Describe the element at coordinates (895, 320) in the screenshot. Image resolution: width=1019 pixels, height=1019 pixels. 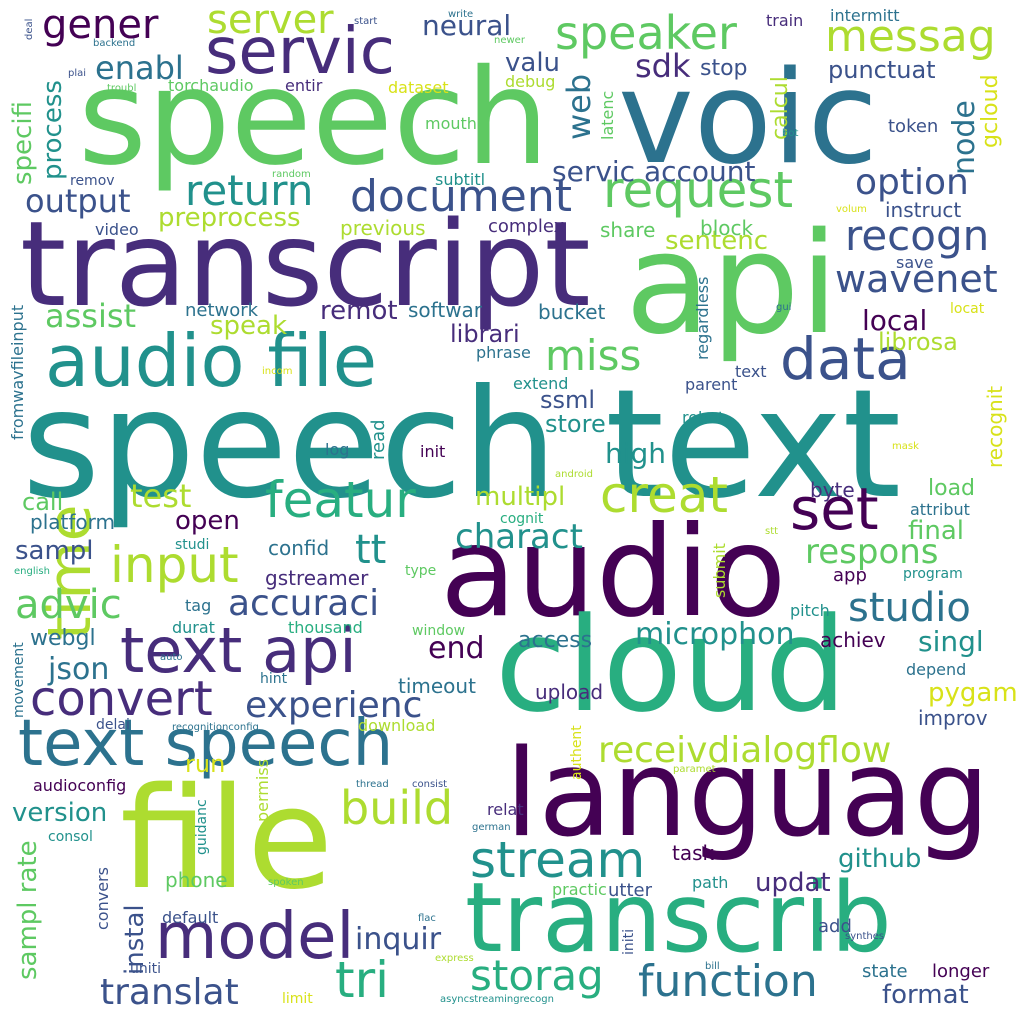
I see `word-local: local` at that location.